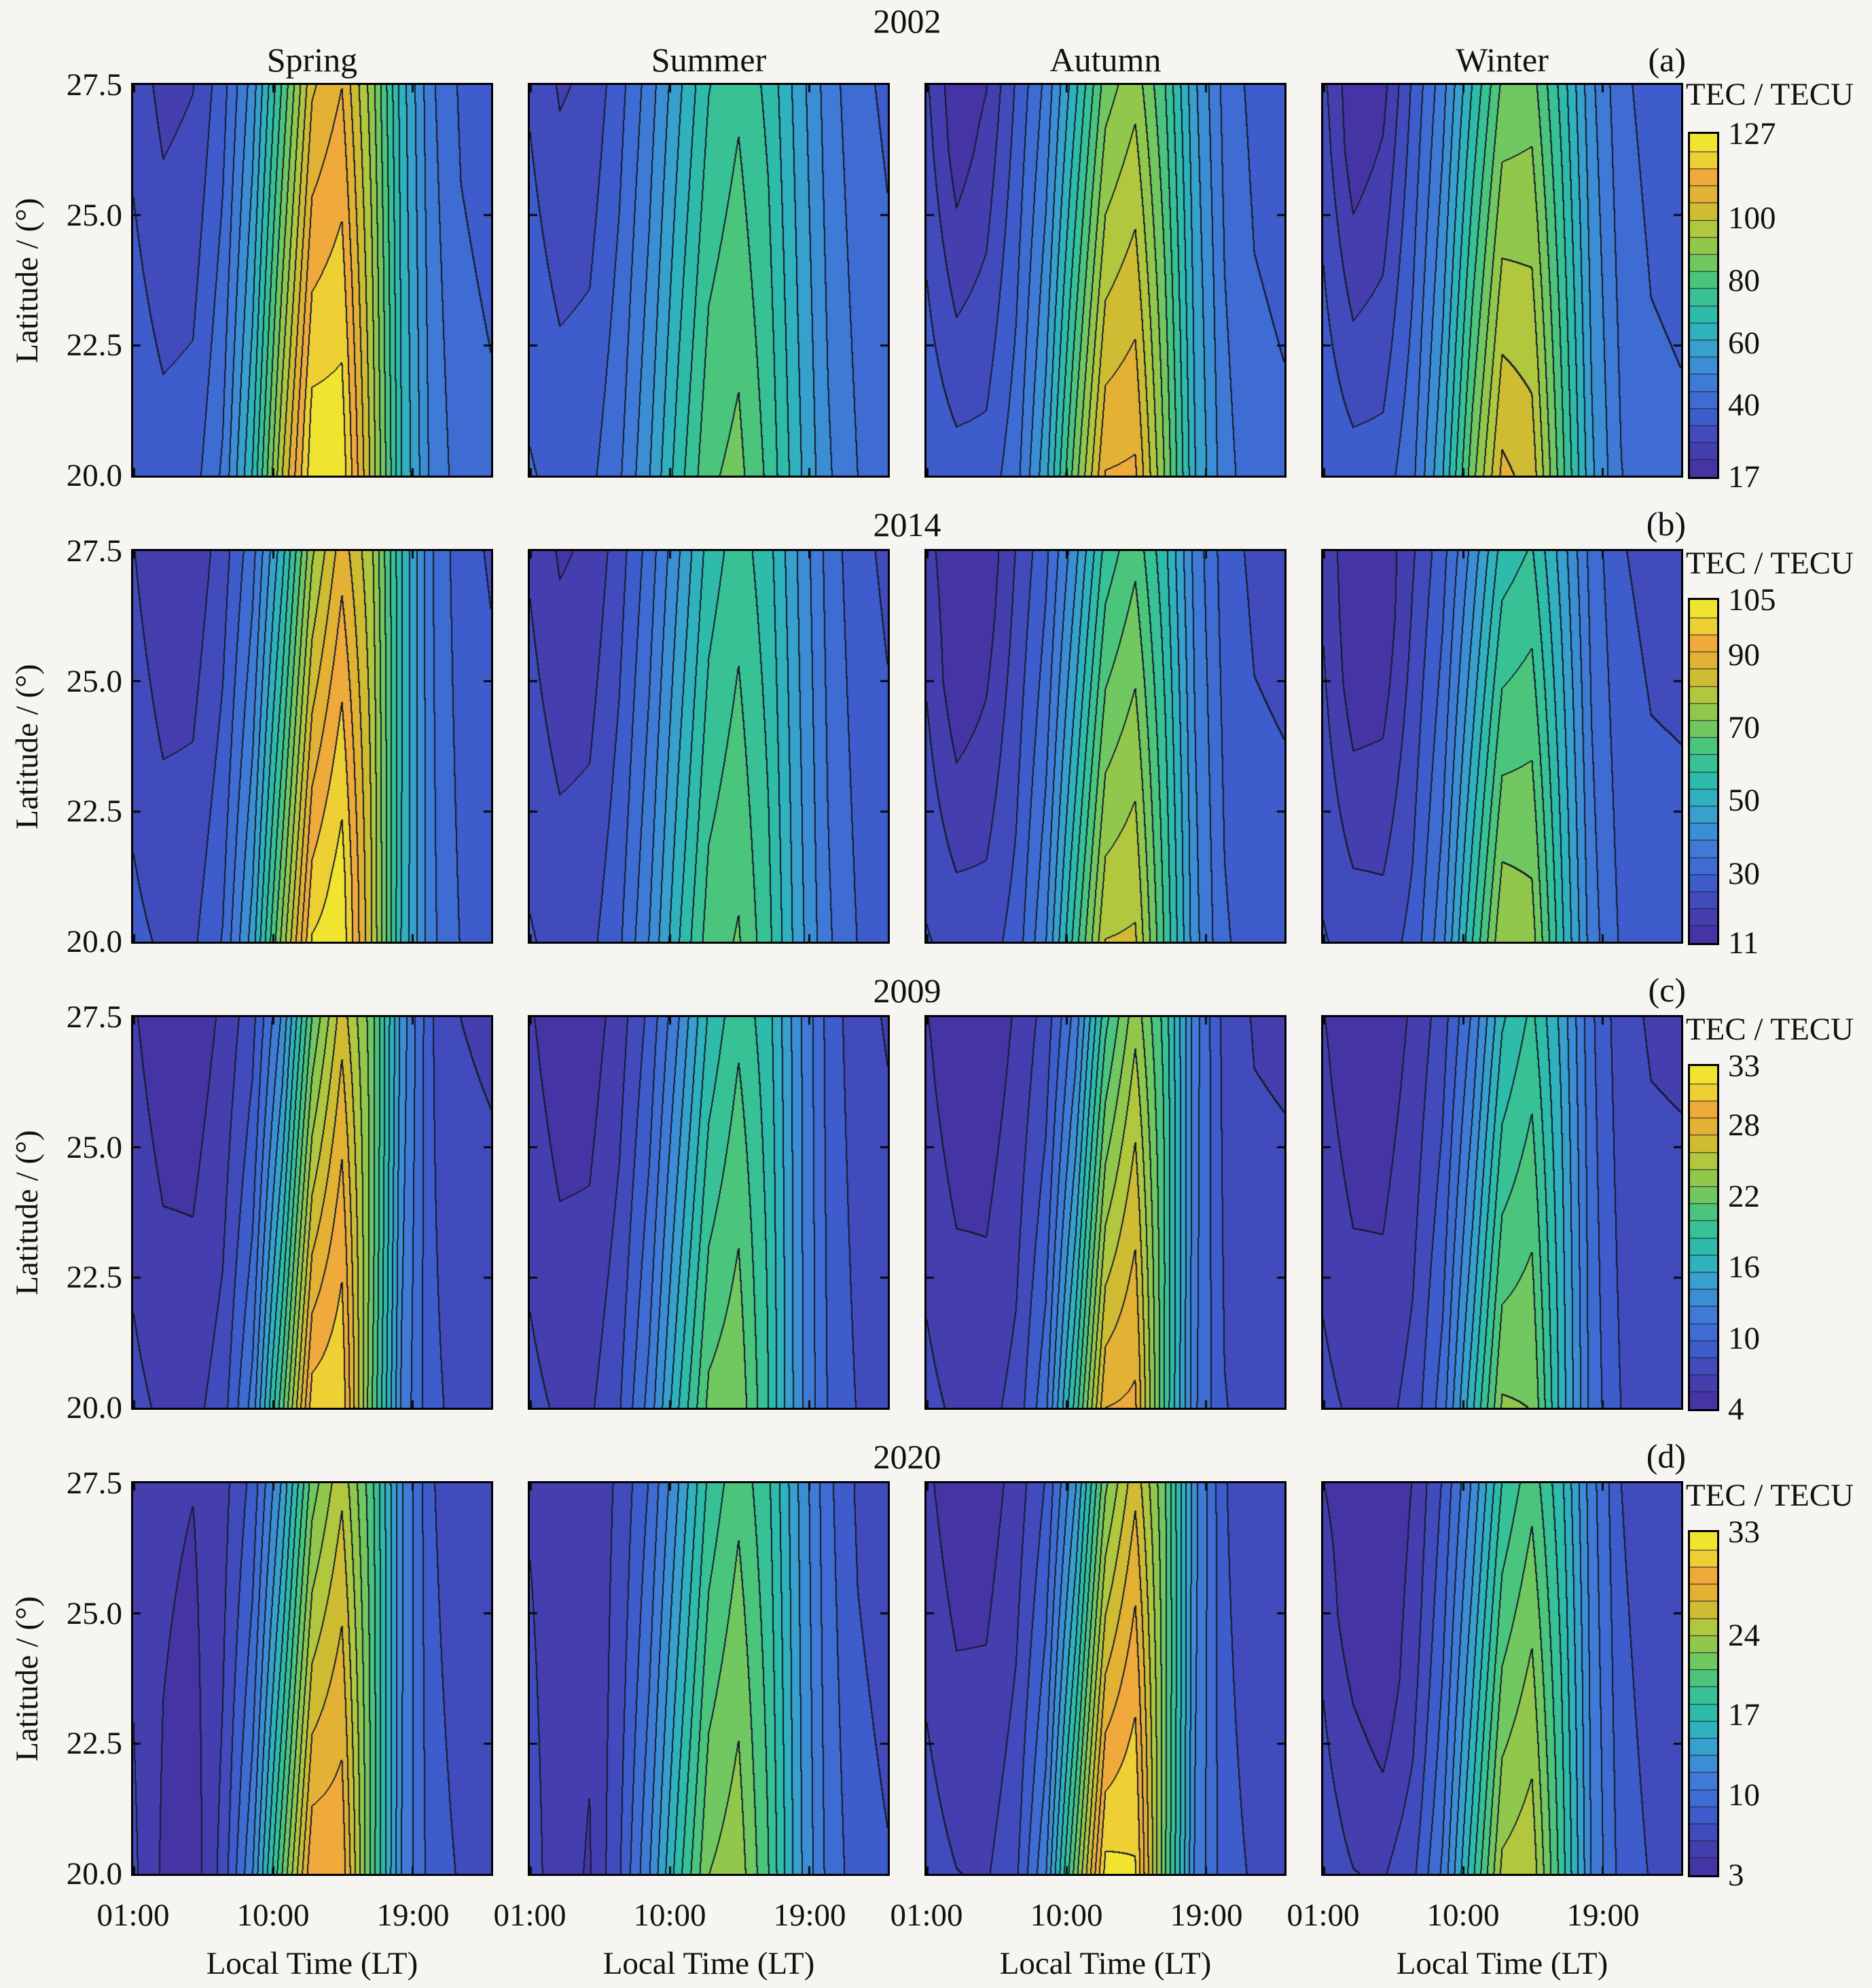 The image size is (1872, 1988). I want to click on contour-panel-2020-winter, so click(1502, 1678).